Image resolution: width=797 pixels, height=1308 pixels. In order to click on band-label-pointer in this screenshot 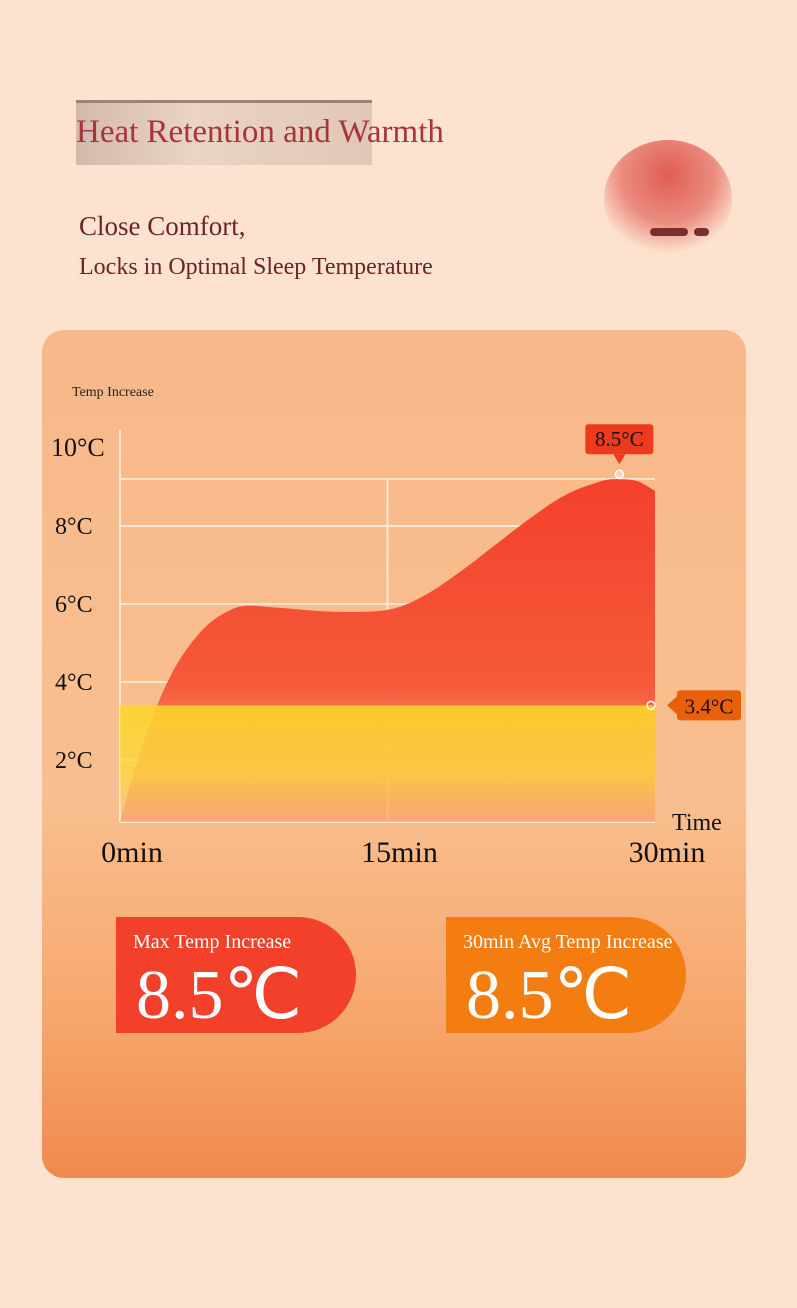, I will do `click(672, 705)`.